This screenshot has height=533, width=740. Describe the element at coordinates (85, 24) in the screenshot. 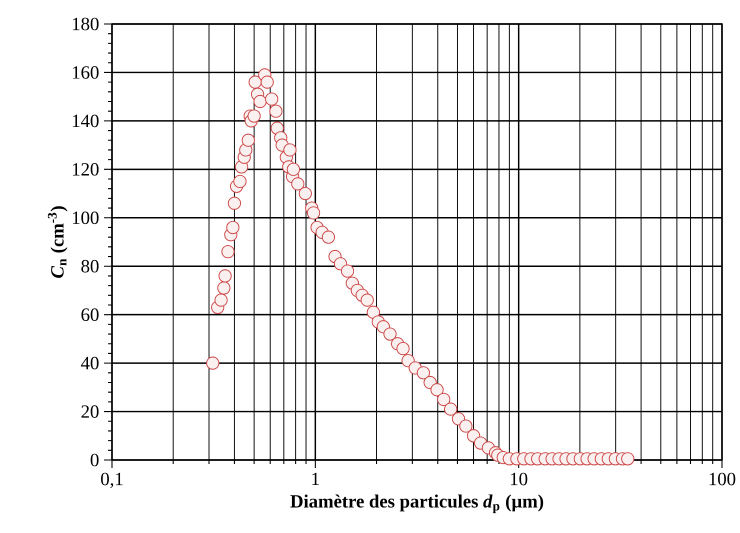

I see `y-tick-label: 180` at that location.